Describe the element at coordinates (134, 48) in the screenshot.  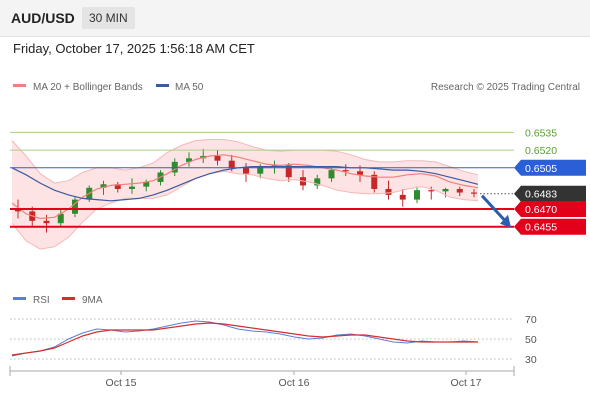
I see `timestamp: Friday, October 17, 2025 1:56:18 AM CET` at that location.